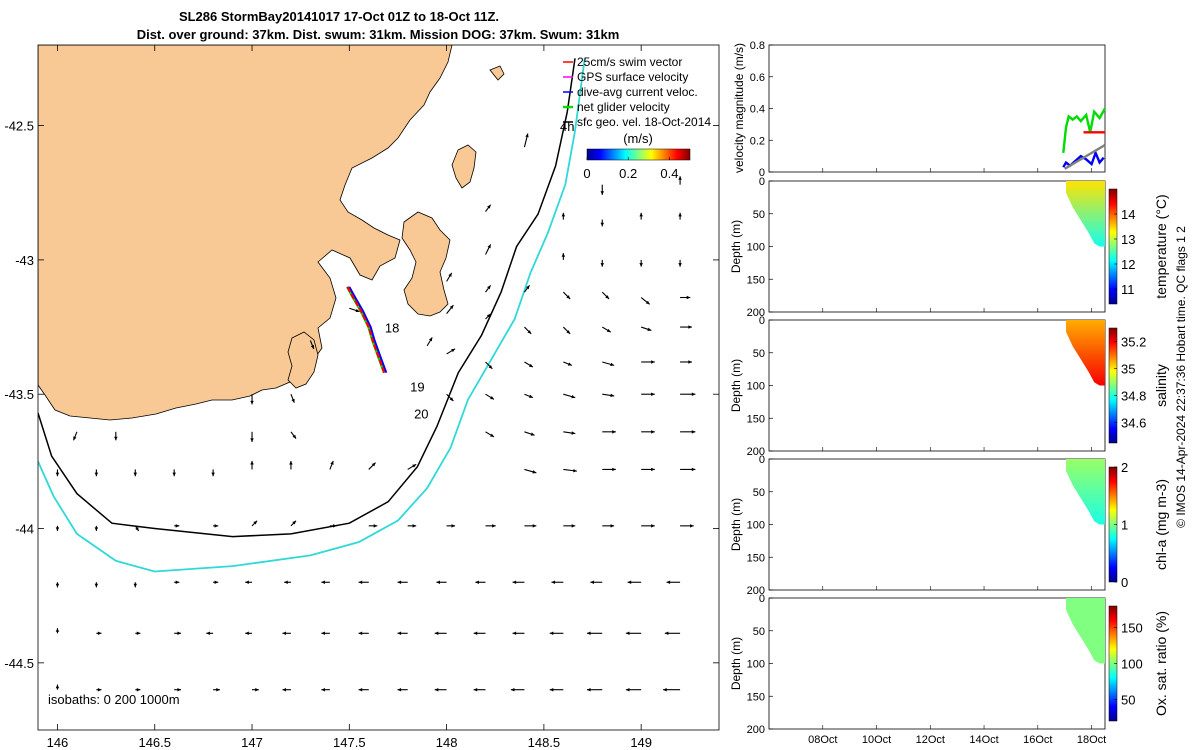 Image resolution: width=1200 pixels, height=750 pixels. I want to click on legend-label-gps: GPS surface velocity, so click(632, 77).